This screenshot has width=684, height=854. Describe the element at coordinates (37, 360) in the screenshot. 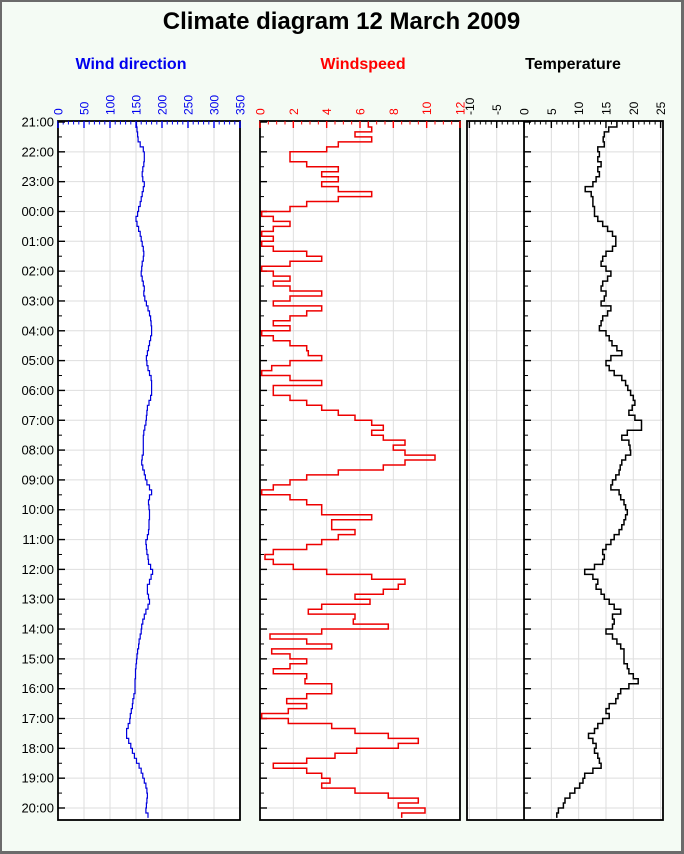

I see `svg-text: 05:00` at that location.